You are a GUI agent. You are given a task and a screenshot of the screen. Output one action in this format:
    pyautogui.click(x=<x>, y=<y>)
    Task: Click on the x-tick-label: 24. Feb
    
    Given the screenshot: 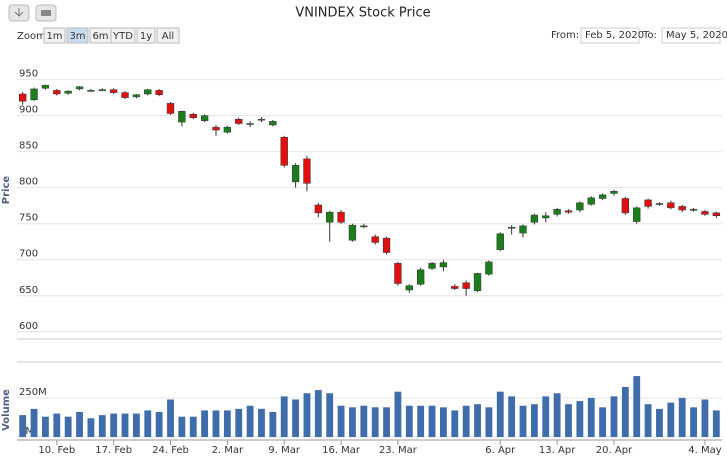 What is the action you would take?
    pyautogui.click(x=170, y=450)
    